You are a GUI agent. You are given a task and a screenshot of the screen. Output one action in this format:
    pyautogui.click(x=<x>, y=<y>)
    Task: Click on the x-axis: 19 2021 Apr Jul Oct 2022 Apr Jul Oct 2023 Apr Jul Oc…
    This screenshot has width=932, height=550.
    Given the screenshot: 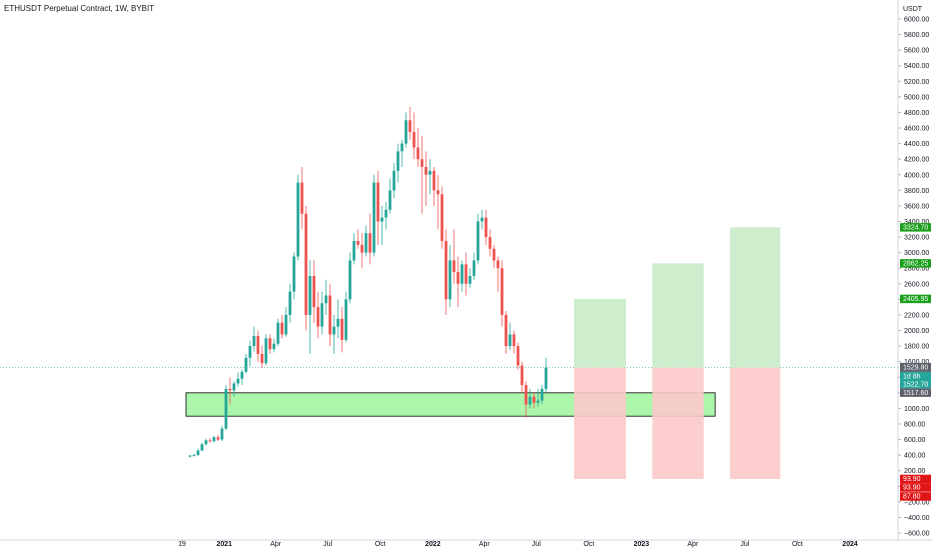 What is the action you would take?
    pyautogui.click(x=466, y=543)
    